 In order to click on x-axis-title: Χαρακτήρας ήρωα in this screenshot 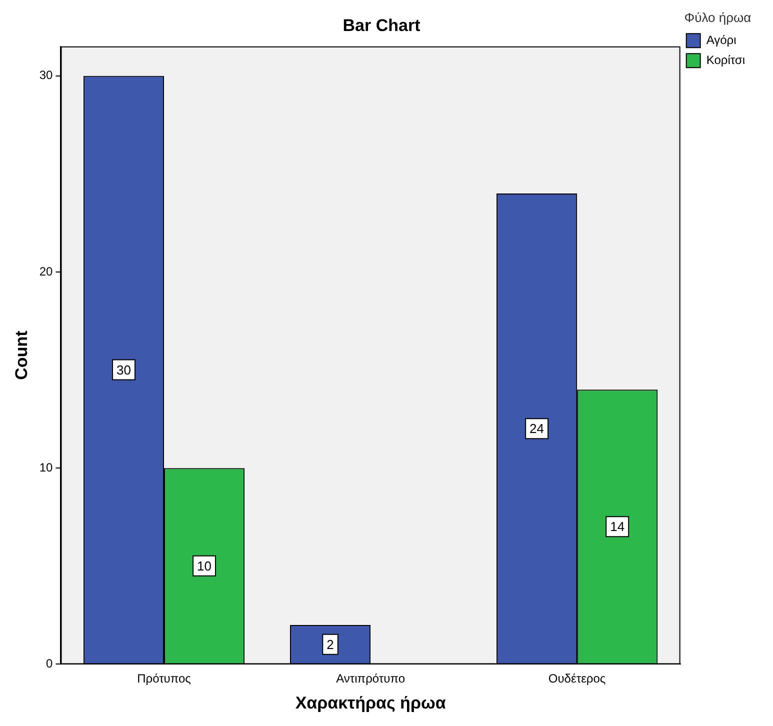, I will do `click(370, 702)`.